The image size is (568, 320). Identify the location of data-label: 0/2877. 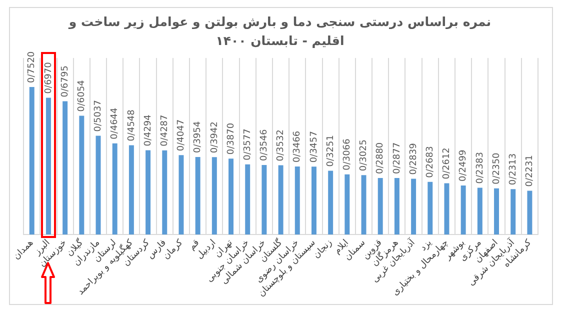
(397, 158).